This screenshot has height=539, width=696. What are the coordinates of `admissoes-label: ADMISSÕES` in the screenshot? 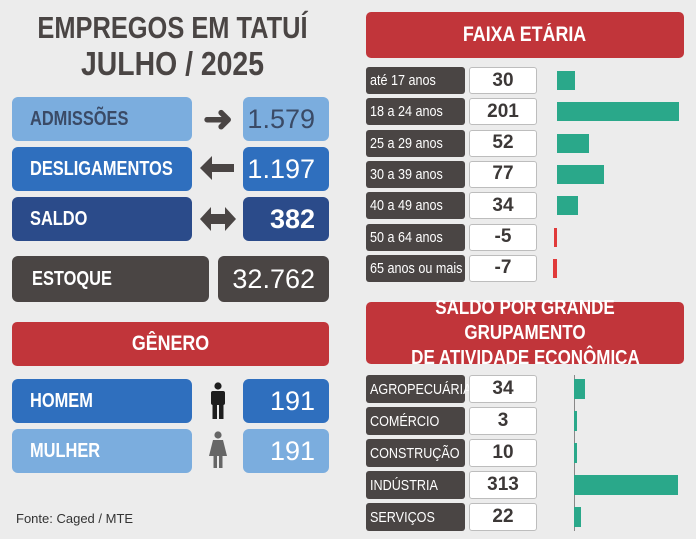 It's located at (79, 118).